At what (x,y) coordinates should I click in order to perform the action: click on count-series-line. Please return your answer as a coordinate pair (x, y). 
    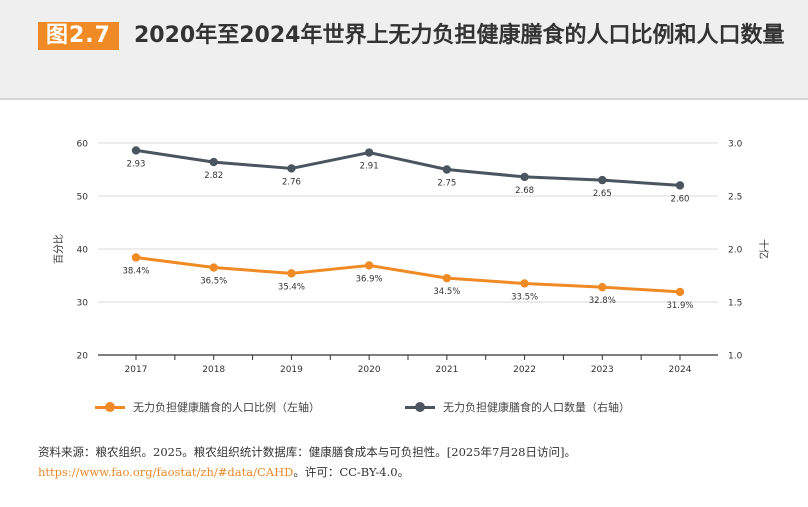
    Looking at the image, I should click on (408, 167).